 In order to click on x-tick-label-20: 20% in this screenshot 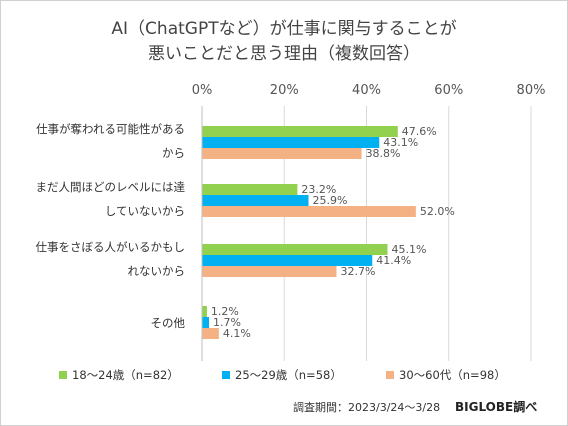, I will do `click(284, 90)`.